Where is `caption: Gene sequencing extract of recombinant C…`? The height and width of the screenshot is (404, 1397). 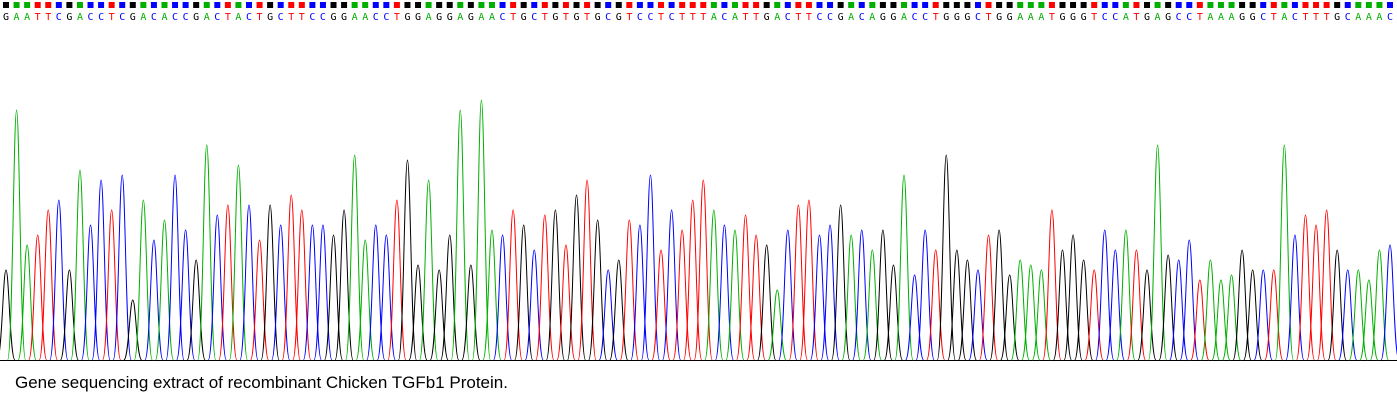 caption: Gene sequencing extract of recombinant C… is located at coordinates (261, 382).